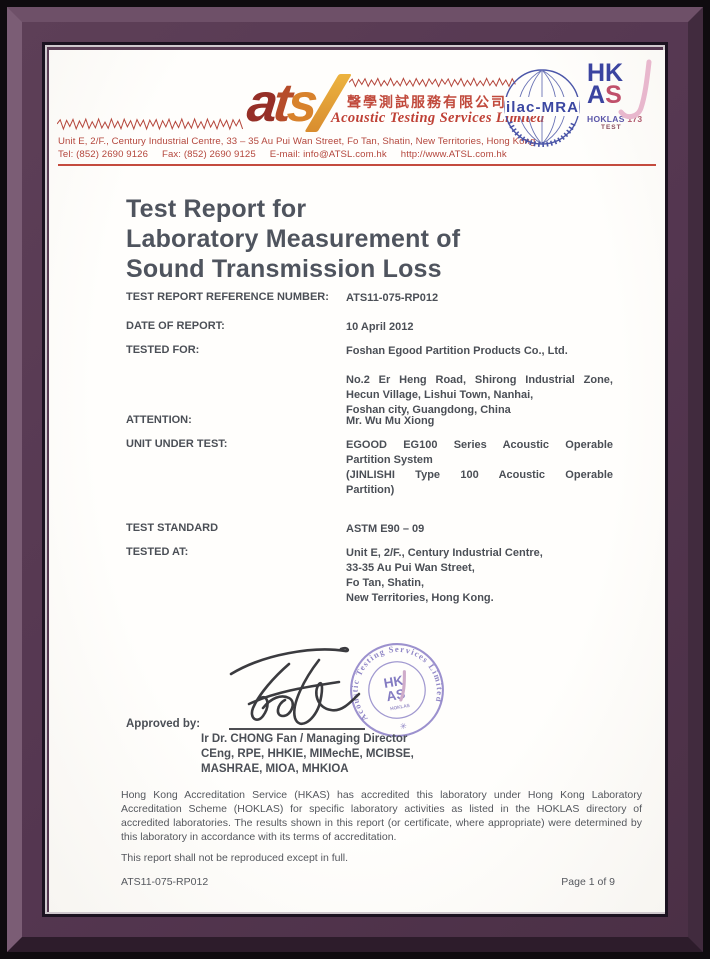 The image size is (710, 959). What do you see at coordinates (370, 490) in the screenshot?
I see `unit-line: Partition)` at bounding box center [370, 490].